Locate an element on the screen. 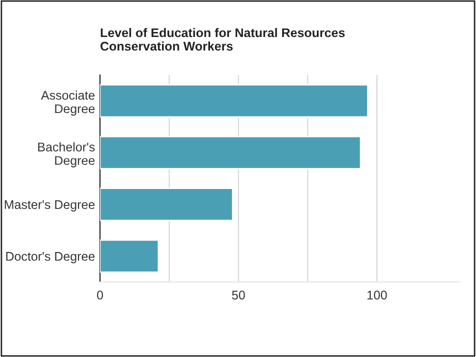  x-tick-label: 100 is located at coordinates (377, 295).